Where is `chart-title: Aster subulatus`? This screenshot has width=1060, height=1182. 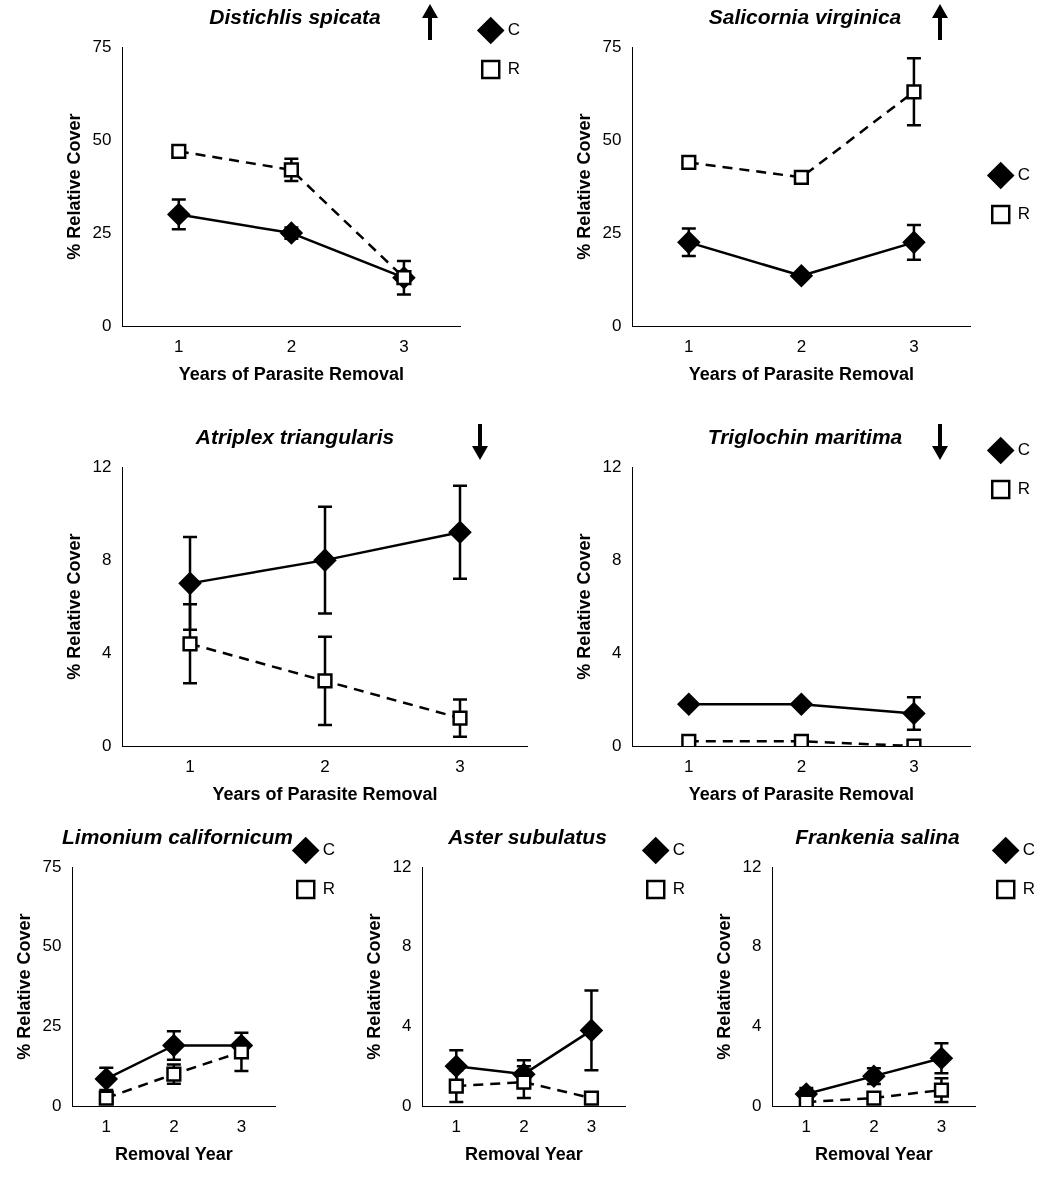
chart-title: Aster subulatus is located at coordinates (527, 837).